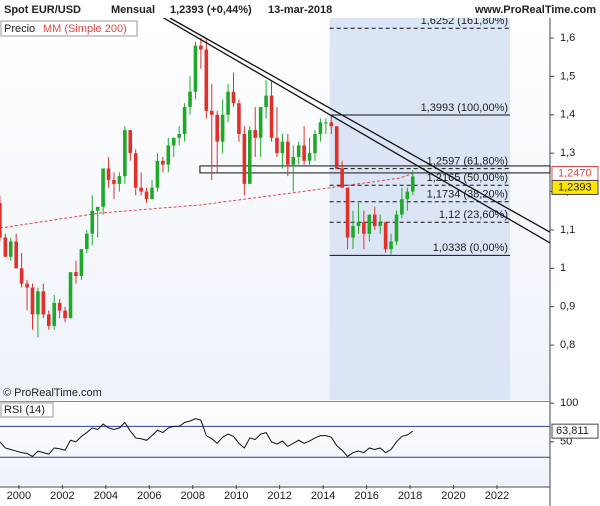 The image size is (600, 506). What do you see at coordinates (42, 10) in the screenshot?
I see `symbol: Spot EUR/USD` at bounding box center [42, 10].